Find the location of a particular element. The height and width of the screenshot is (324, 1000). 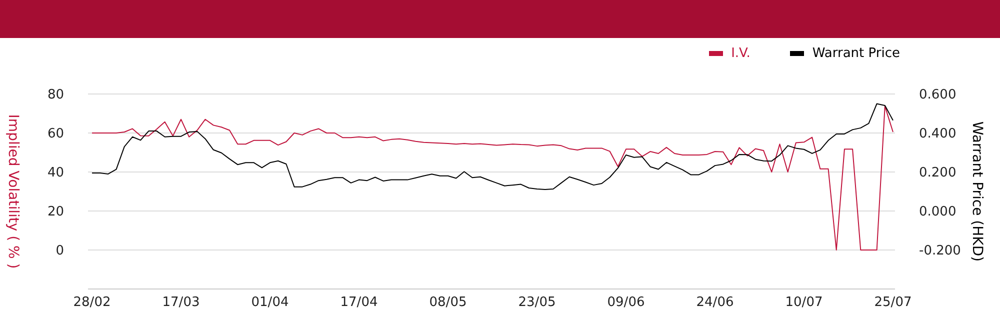

x-tick-label: 01/04 is located at coordinates (270, 302).